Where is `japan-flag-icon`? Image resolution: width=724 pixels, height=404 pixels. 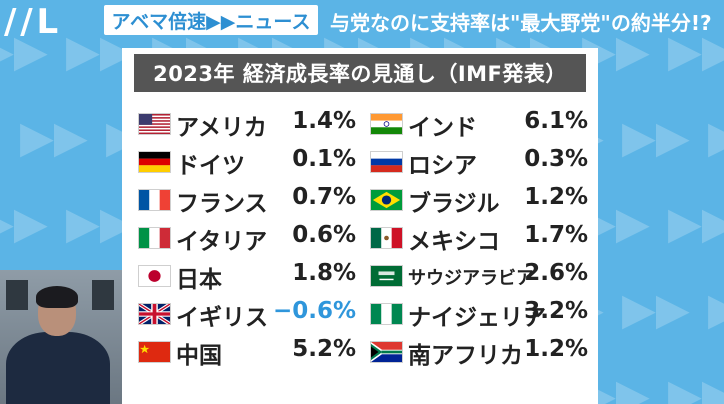 japan-flag-icon is located at coordinates (154, 276).